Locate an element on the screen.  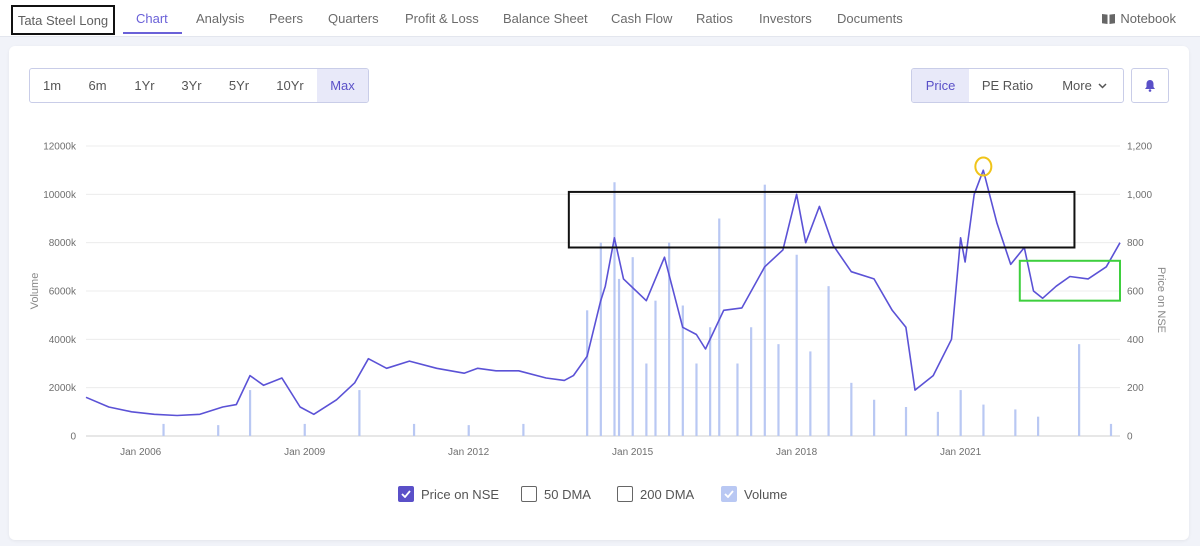
range-1yr-button: 1Yr is located at coordinates (144, 85).